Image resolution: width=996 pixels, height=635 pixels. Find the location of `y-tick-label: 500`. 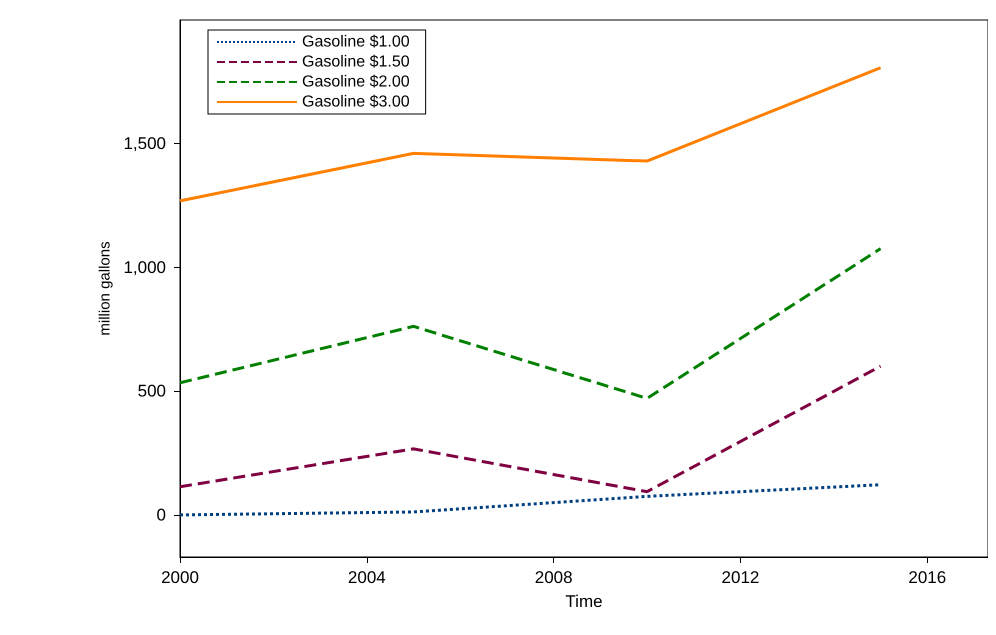

y-tick-label: 500 is located at coordinates (152, 391).